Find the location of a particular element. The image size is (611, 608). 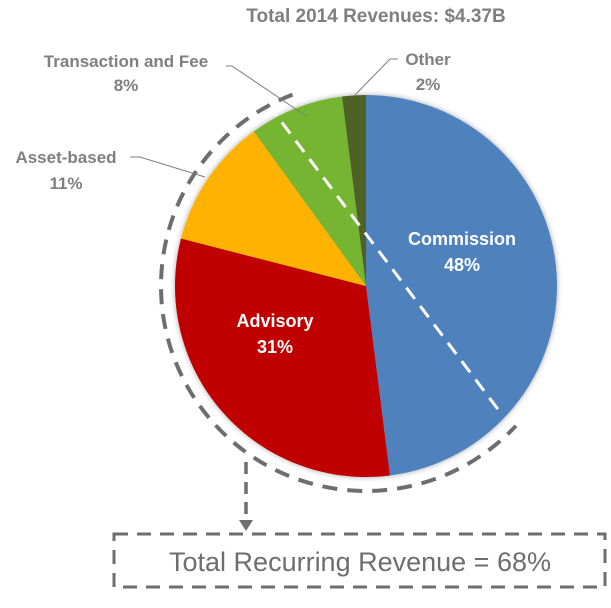

arrow-head-icon is located at coordinates (246, 525).